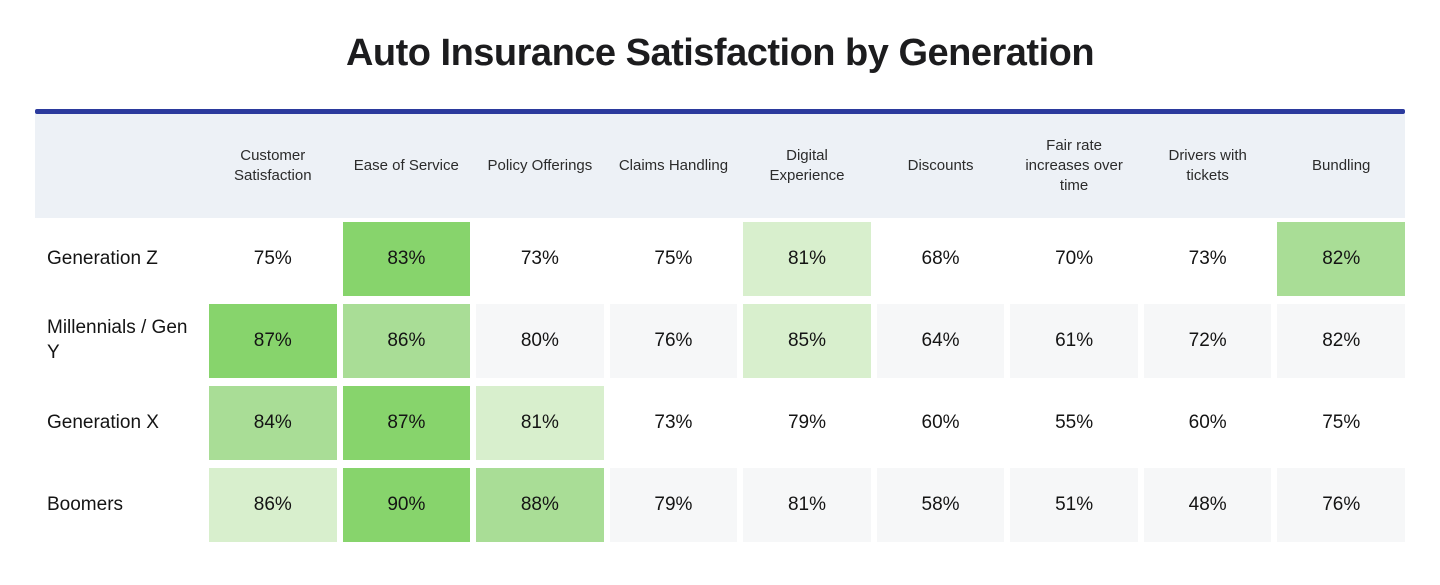 The image size is (1440, 585). Describe the element at coordinates (1207, 165) in the screenshot. I see `column-header: Drivers with tickets` at that location.